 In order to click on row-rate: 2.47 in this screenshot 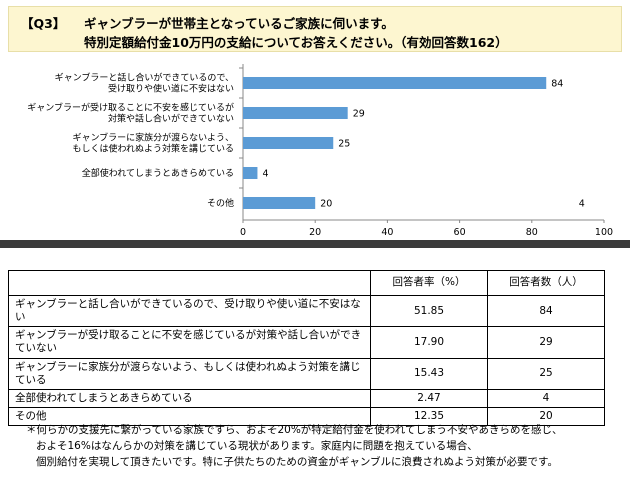, I will do `click(429, 398)`.